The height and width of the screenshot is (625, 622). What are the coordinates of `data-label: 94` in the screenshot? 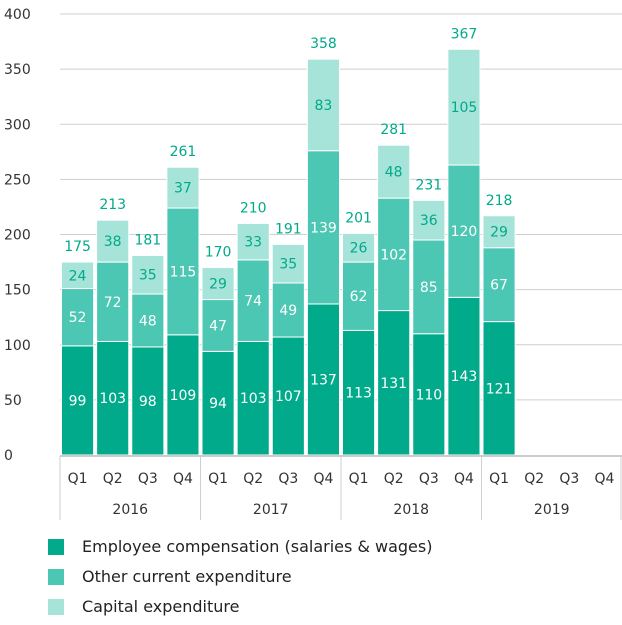 It's located at (218, 404).